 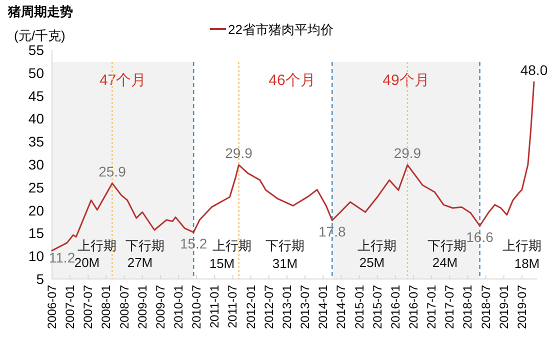 I want to click on x-tick-label: 2016-07, so click(x=413, y=307).